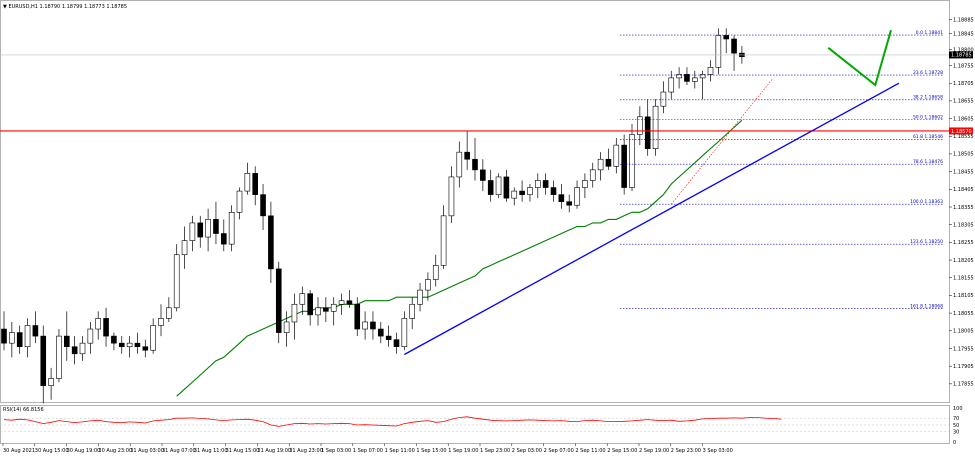 The width and height of the screenshot is (975, 456). What do you see at coordinates (956, 433) in the screenshot?
I see `rsi-tick-label: 30` at bounding box center [956, 433].